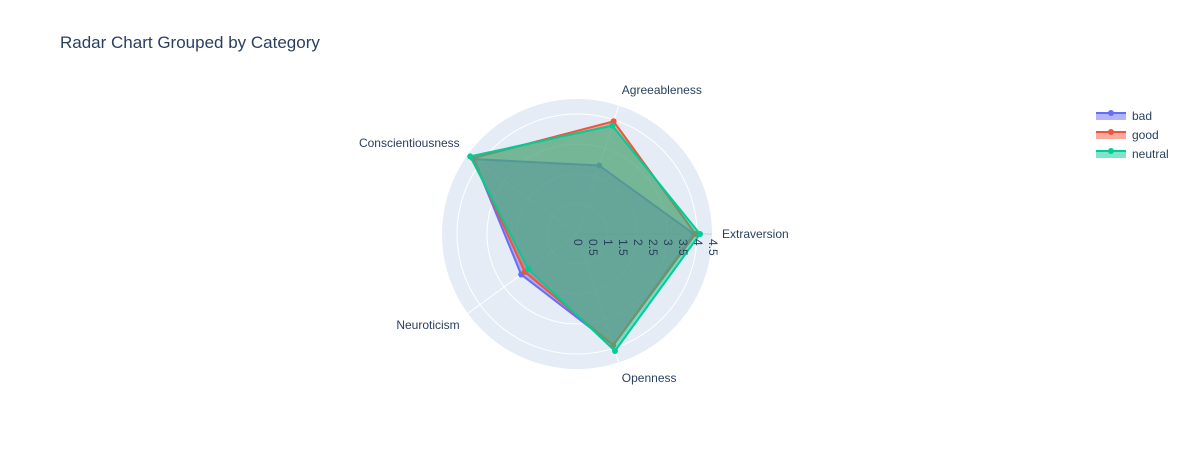 This screenshot has height=450, width=1192. Describe the element at coordinates (700, 234) in the screenshot. I see `series-neutral-point-extraversion` at that location.